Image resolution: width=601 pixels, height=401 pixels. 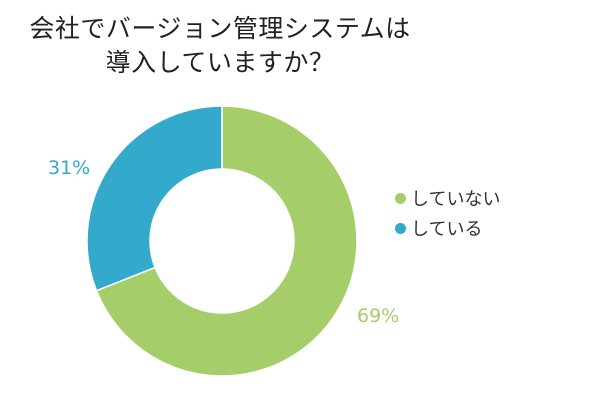 What do you see at coordinates (220, 28) in the screenshot?
I see `chart-title-line-1: 会社でバージョン管理システムは` at bounding box center [220, 28].